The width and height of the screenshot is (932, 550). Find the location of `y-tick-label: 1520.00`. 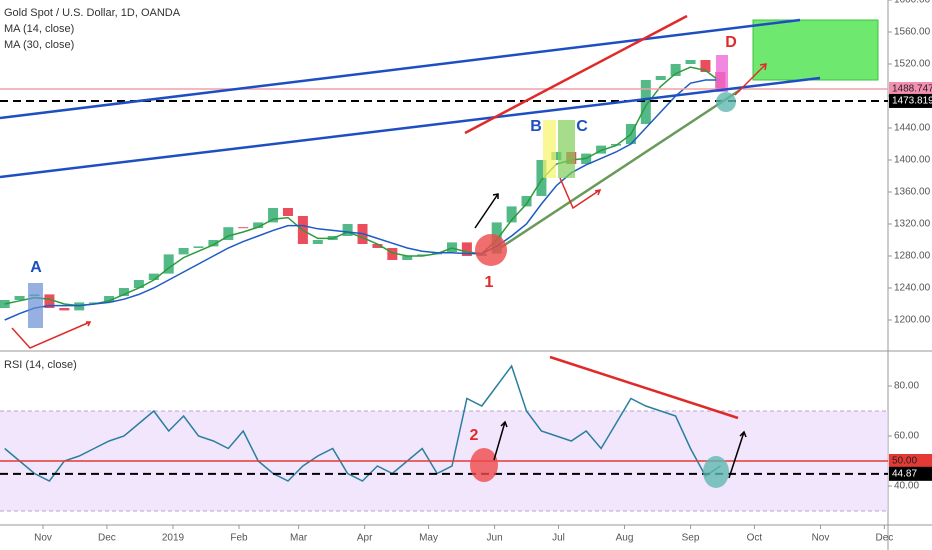

y-tick-label: 1520.00 is located at coordinates (912, 64).